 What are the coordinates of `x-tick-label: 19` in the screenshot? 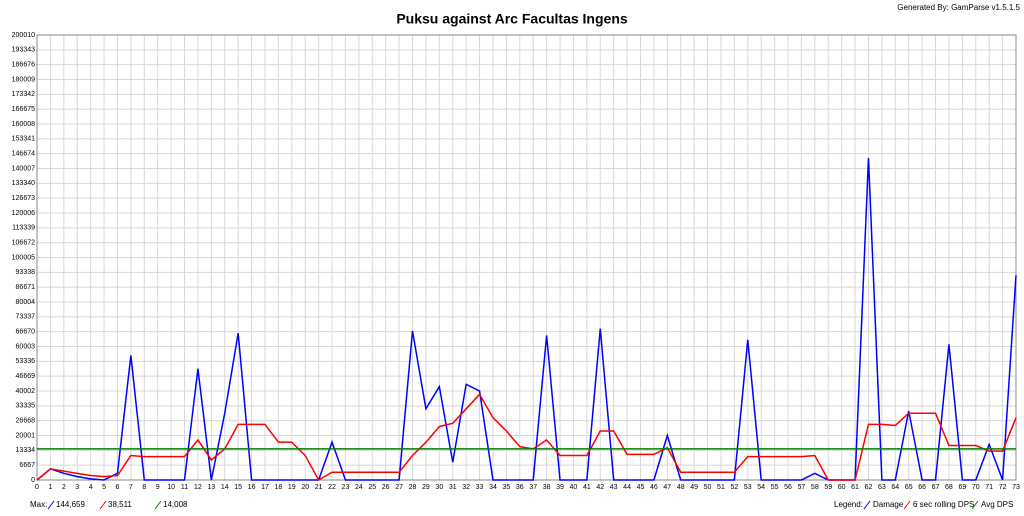 It's located at (292, 487).